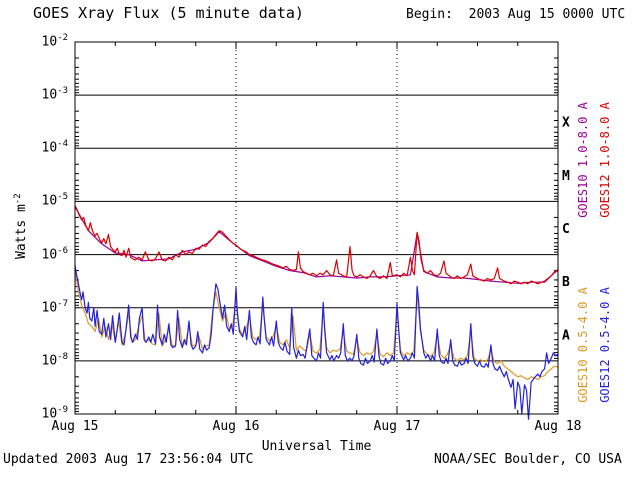  What do you see at coordinates (55, 307) in the screenshot?
I see `y-tick-label: 10⁻⁷` at bounding box center [55, 307].